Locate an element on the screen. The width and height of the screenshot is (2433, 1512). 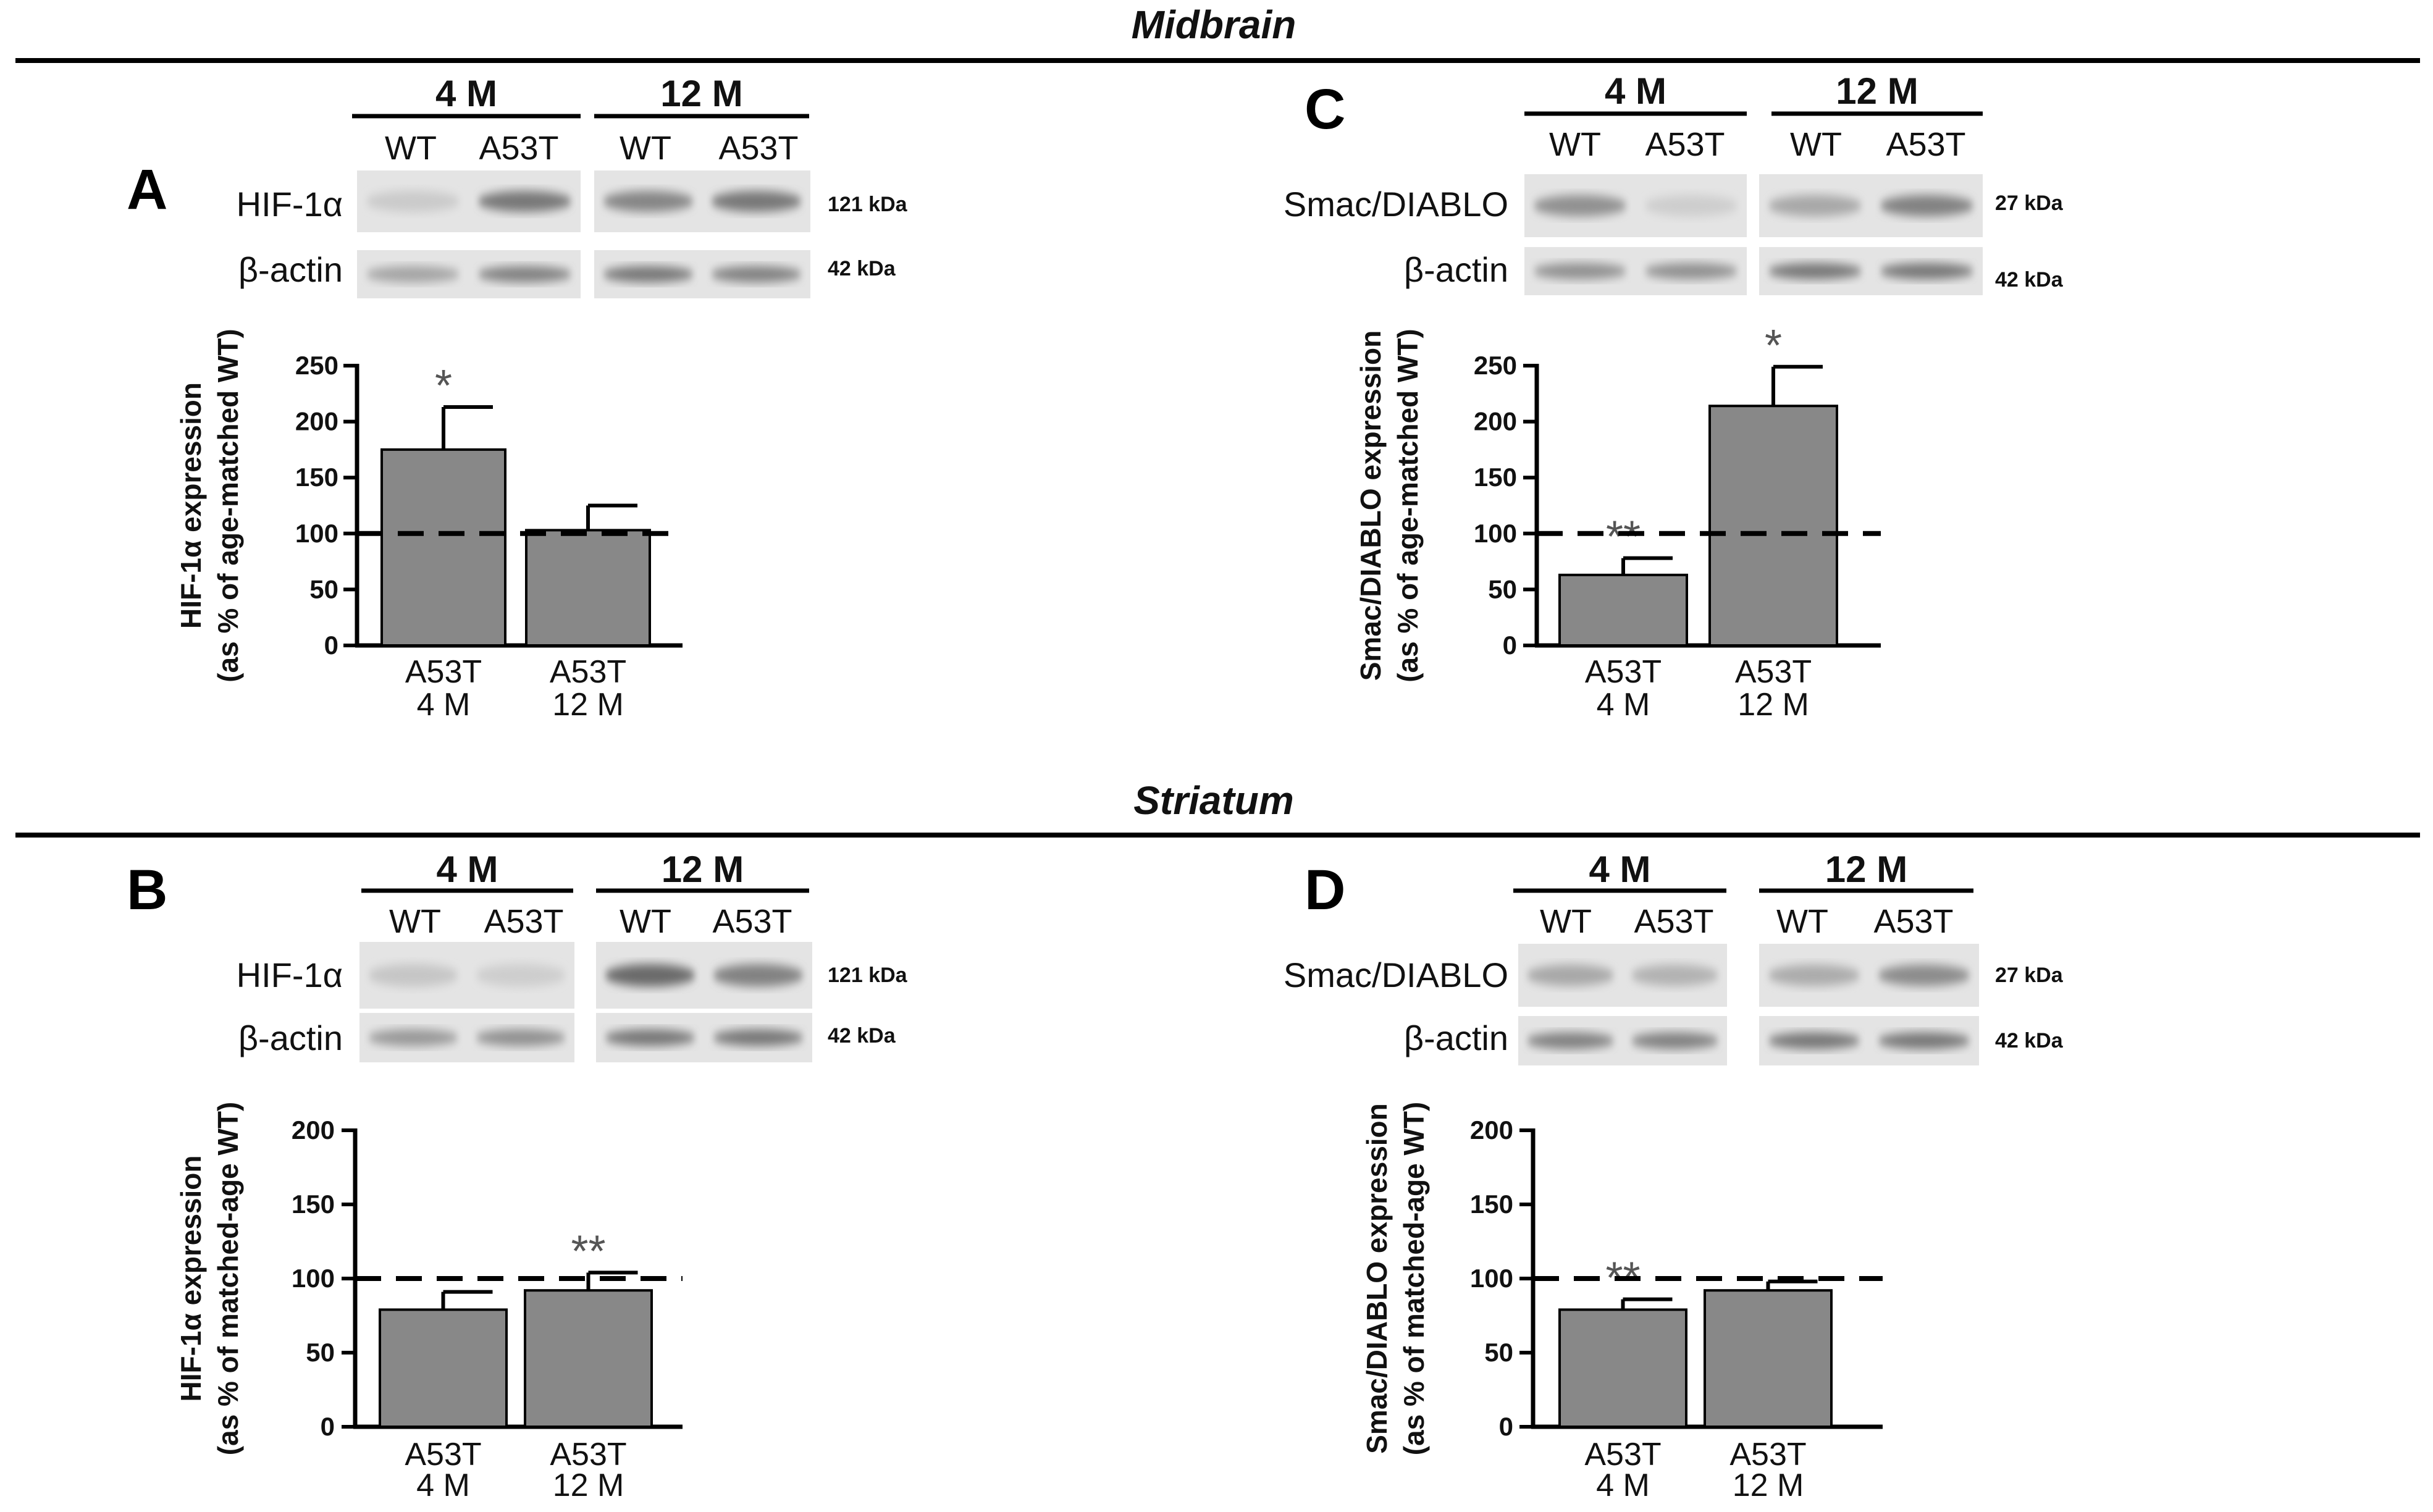
y-tick-label: 150 is located at coordinates (313, 1204).